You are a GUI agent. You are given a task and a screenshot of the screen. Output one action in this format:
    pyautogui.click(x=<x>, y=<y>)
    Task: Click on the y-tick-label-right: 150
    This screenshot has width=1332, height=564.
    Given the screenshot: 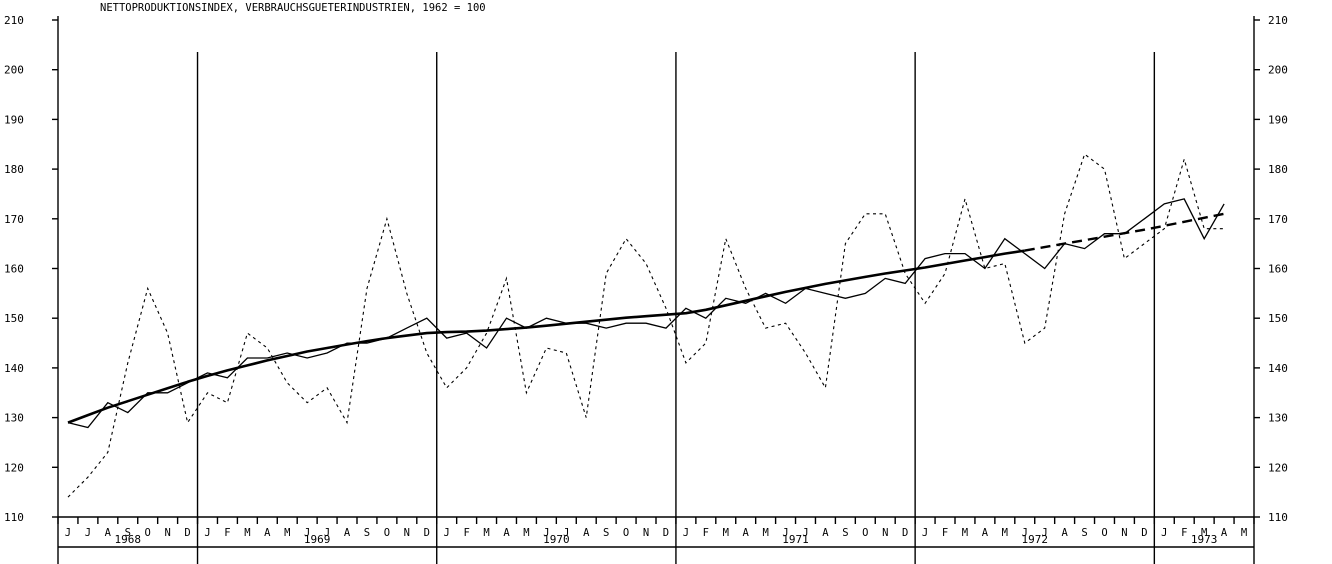 What is the action you would take?
    pyautogui.click(x=1278, y=318)
    